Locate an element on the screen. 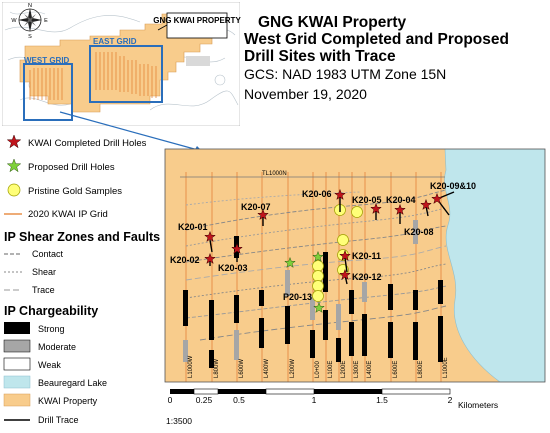 The image size is (550, 433). completed-drill-holes is located at coordinates (323, 234).